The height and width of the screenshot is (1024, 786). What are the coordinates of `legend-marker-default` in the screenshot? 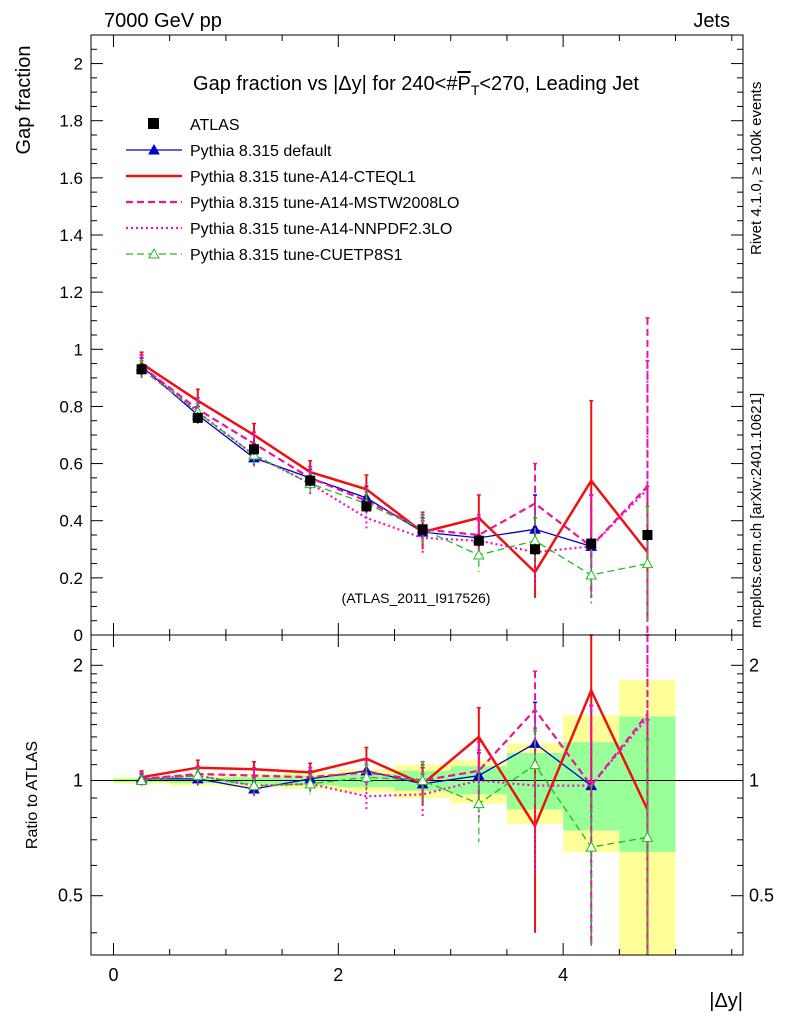 It's located at (154, 149).